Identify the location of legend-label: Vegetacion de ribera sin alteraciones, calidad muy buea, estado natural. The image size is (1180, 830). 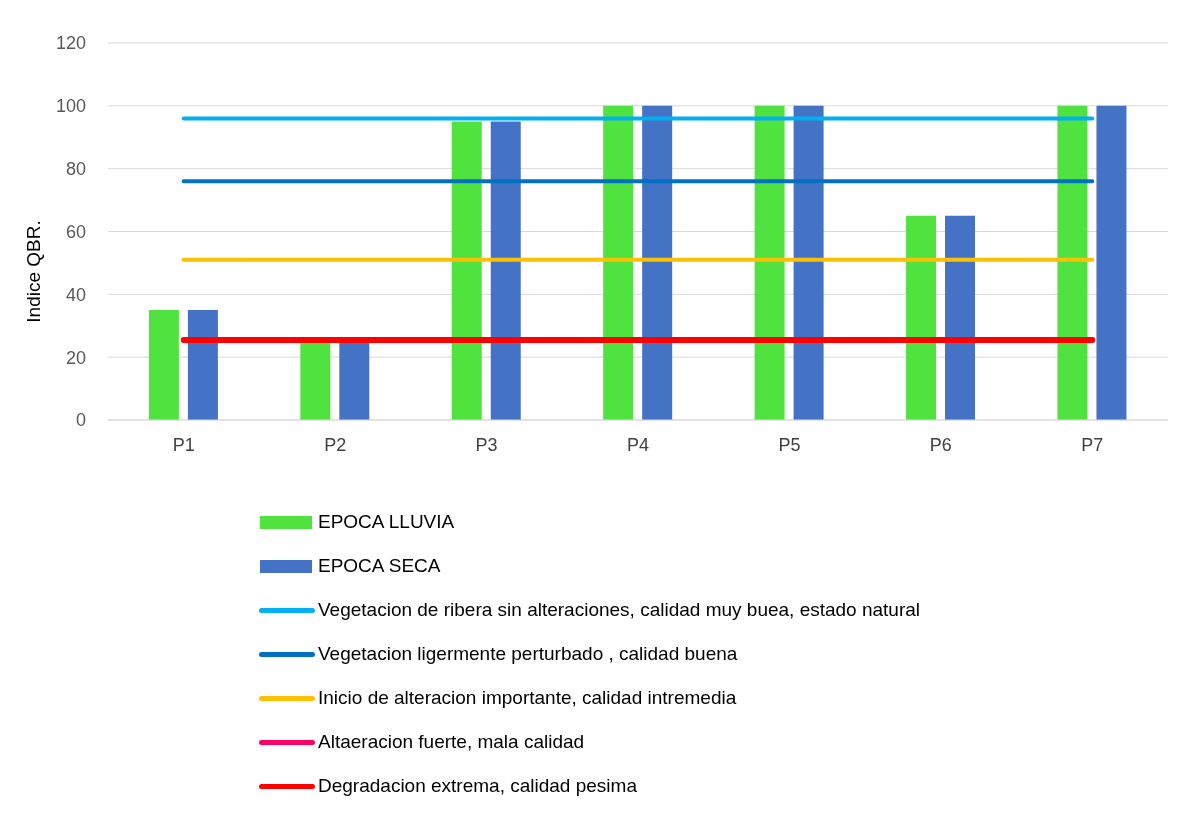
(619, 610).